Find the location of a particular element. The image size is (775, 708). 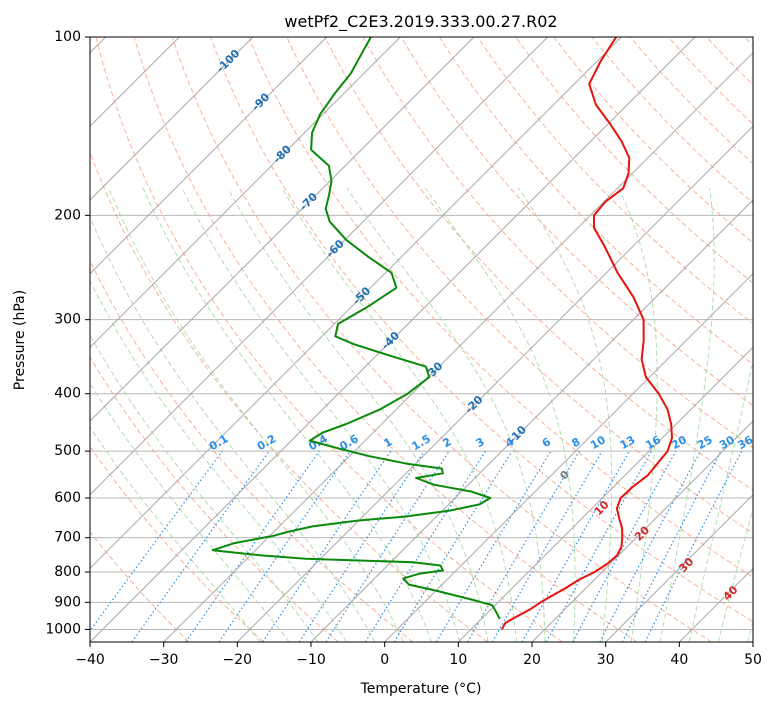

x-tick-label: 30 is located at coordinates (606, 660).